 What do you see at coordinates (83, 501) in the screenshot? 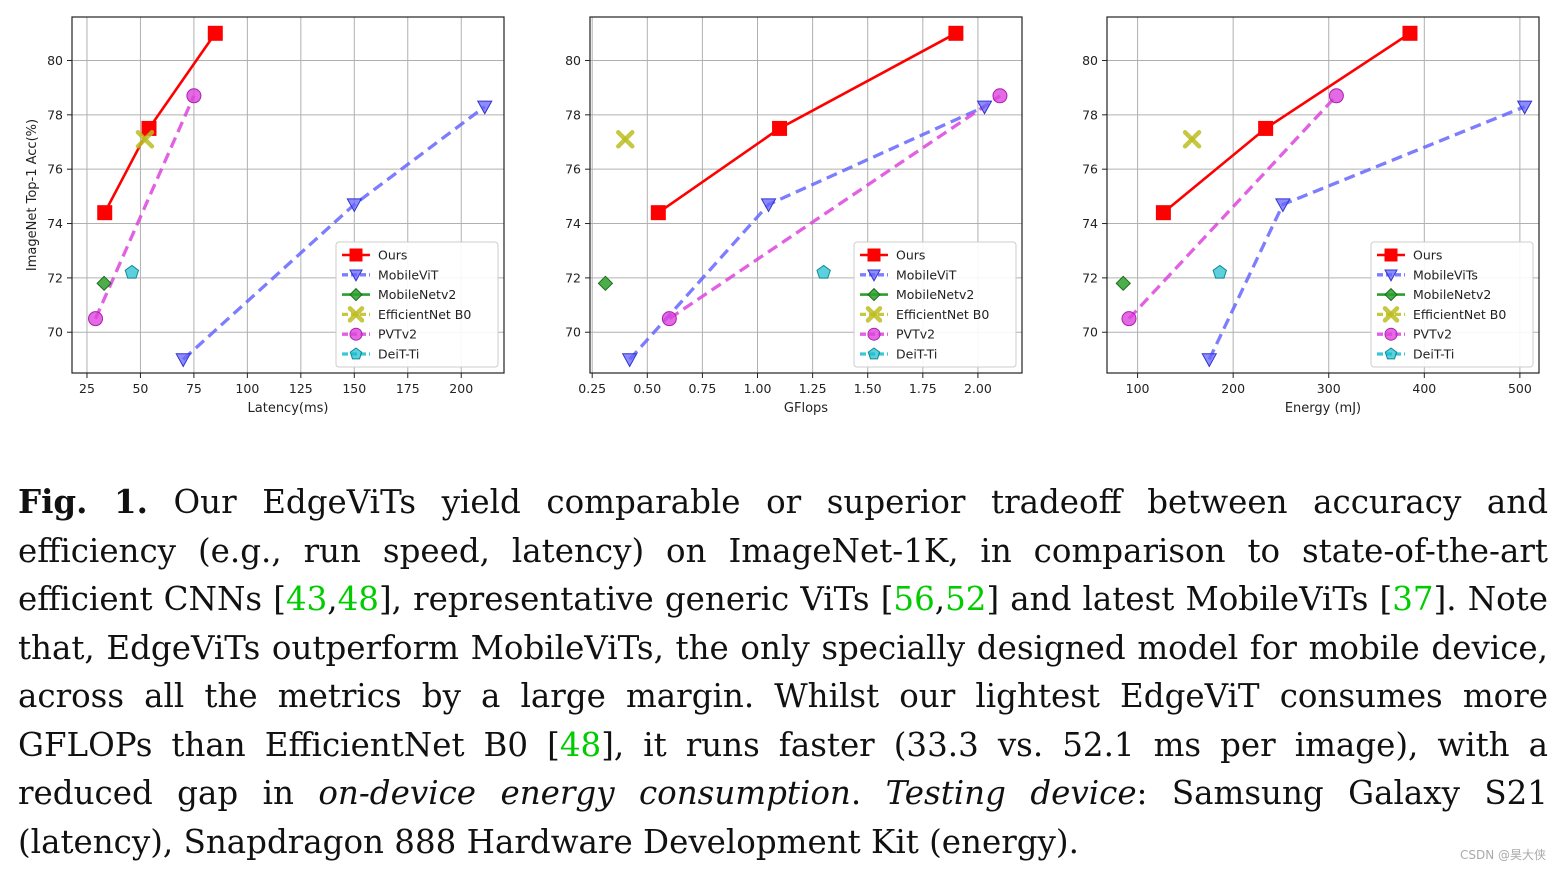
I see `figure-label: Fig. 1.` at bounding box center [83, 501].